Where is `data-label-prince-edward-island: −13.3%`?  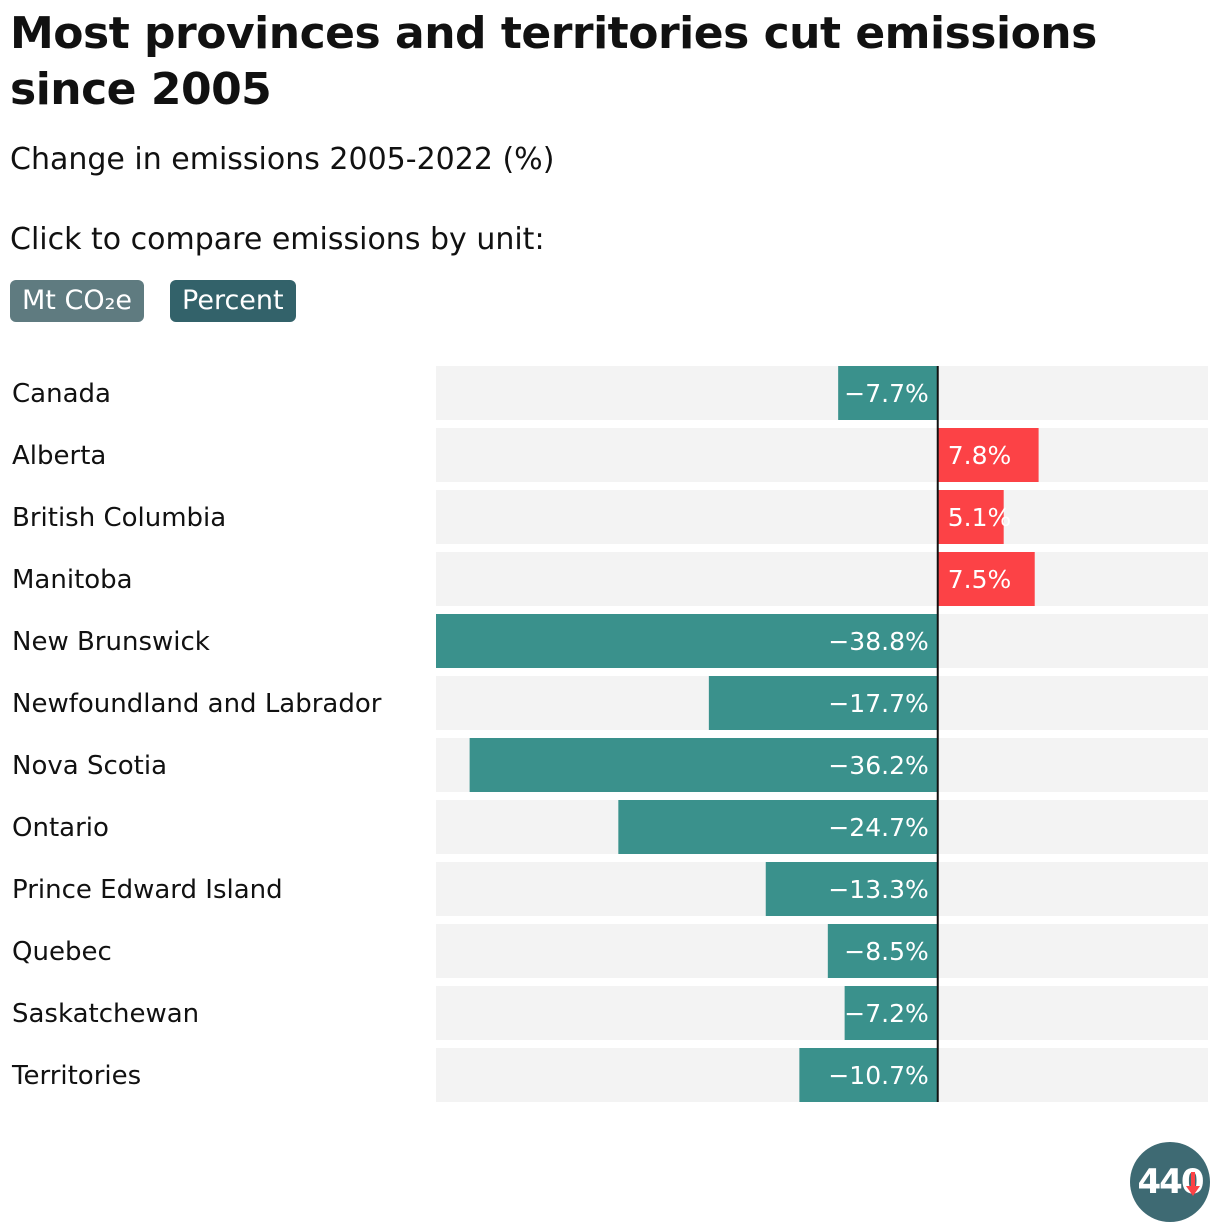
data-label-prince-edward-island: −13.3% is located at coordinates (878, 889).